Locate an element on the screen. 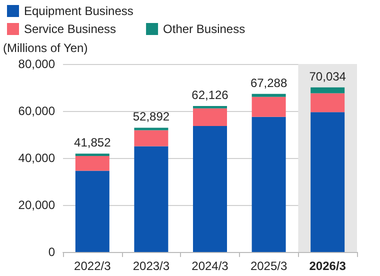 This screenshot has height=276, width=380. y-tick-label: 60,000 is located at coordinates (37, 111).